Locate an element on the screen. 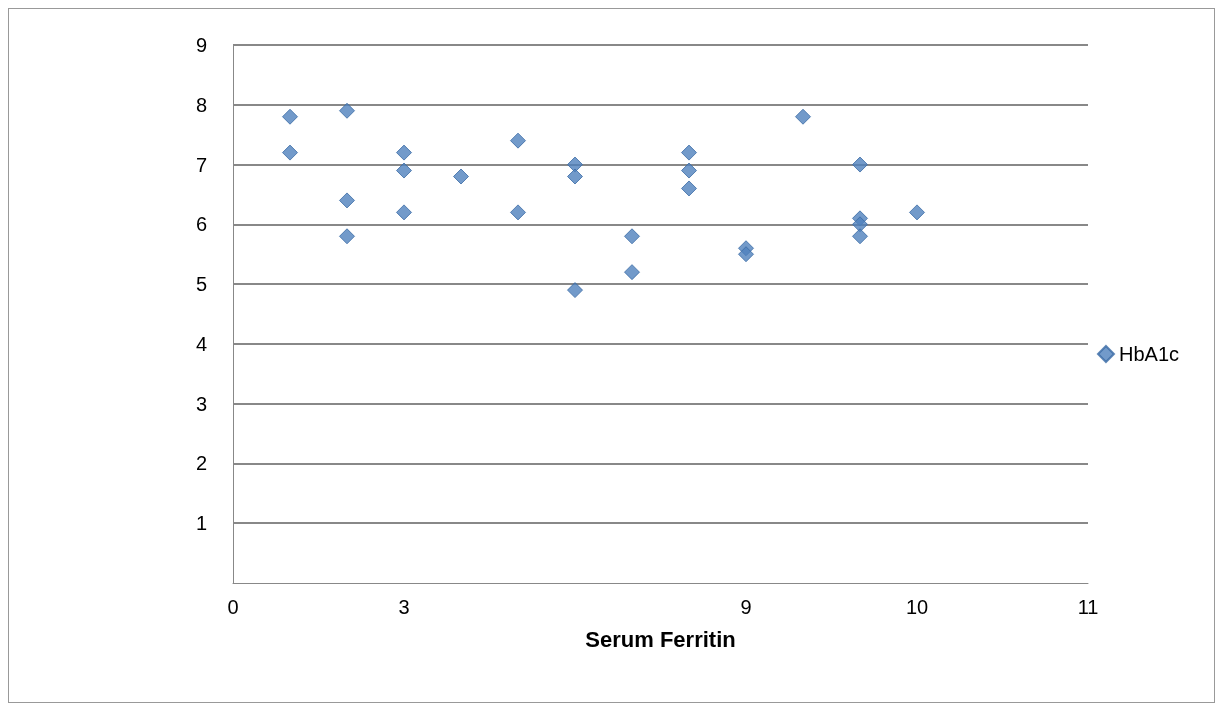 Image resolution: width=1223 pixels, height=711 pixels. x-tick-label: 10 is located at coordinates (917, 607).